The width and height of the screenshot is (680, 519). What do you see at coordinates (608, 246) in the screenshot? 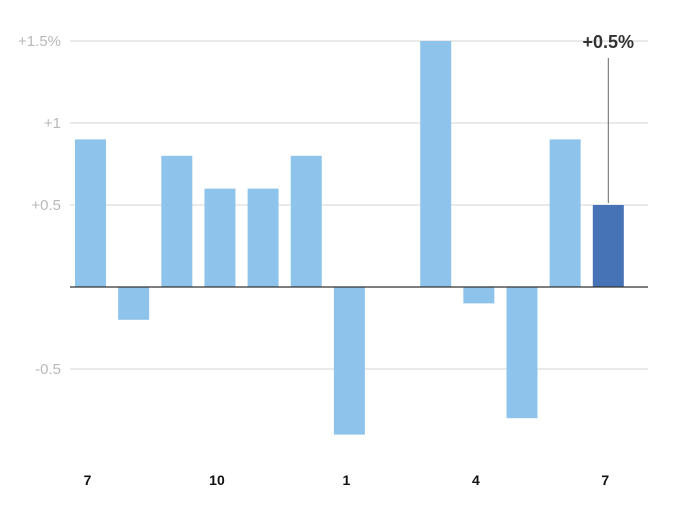
I see `highlighted-bar` at bounding box center [608, 246].